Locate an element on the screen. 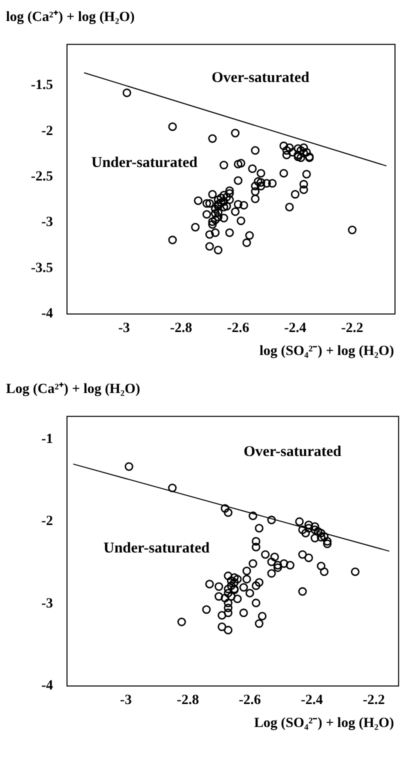  x-axis-title: log (SO₄²⁻) + log (H₂O) is located at coordinates (326, 351).